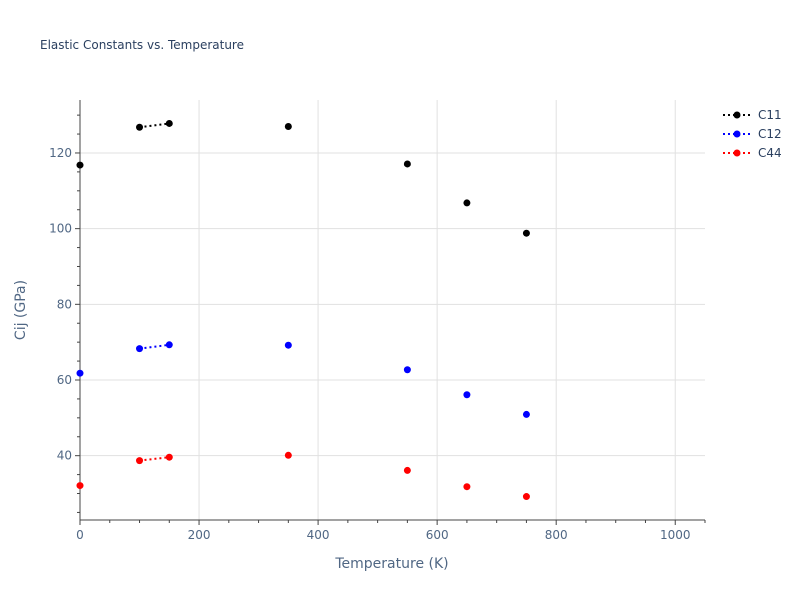  I want to click on x-tick-label: 1000, so click(675, 535).